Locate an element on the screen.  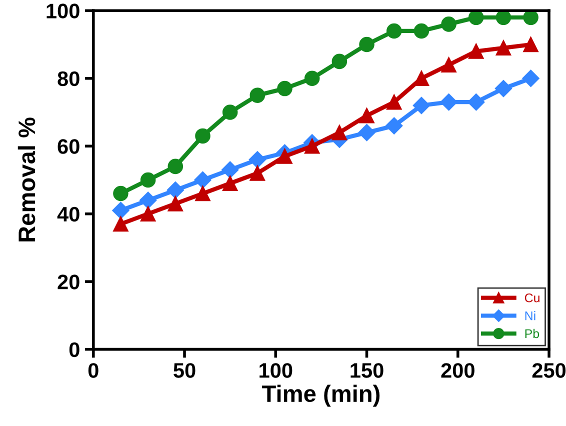
x-axis-title: Time (min) is located at coordinates (321, 395).